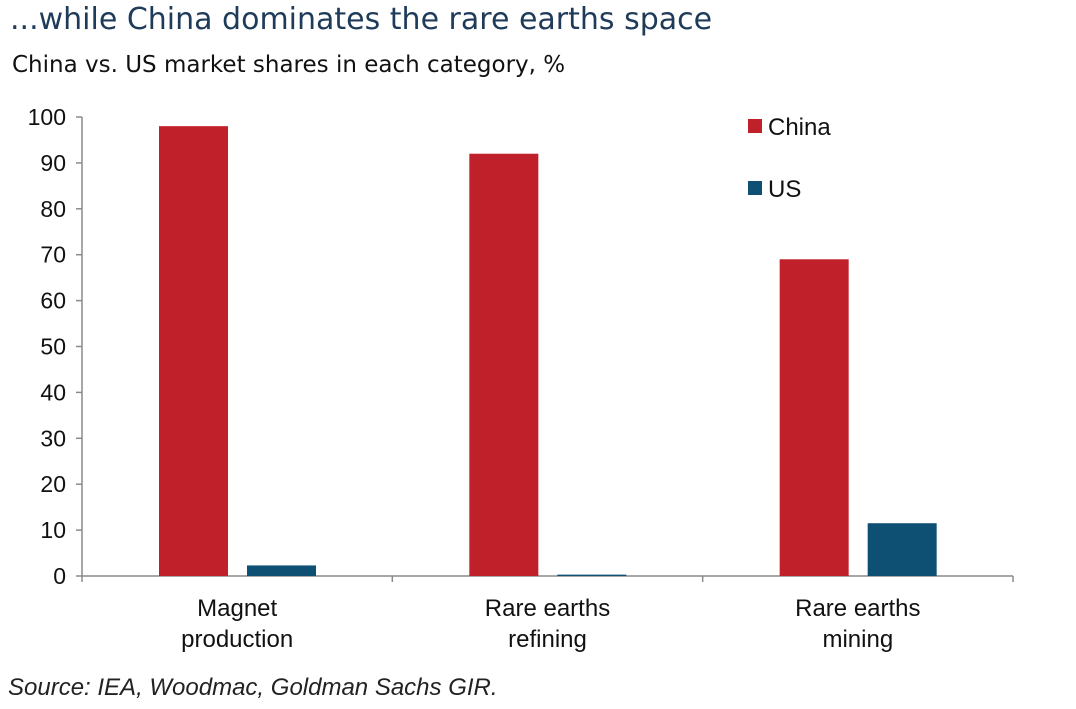 Image resolution: width=1076 pixels, height=709 pixels. What do you see at coordinates (237, 639) in the screenshot?
I see `x-category-label: production` at bounding box center [237, 639].